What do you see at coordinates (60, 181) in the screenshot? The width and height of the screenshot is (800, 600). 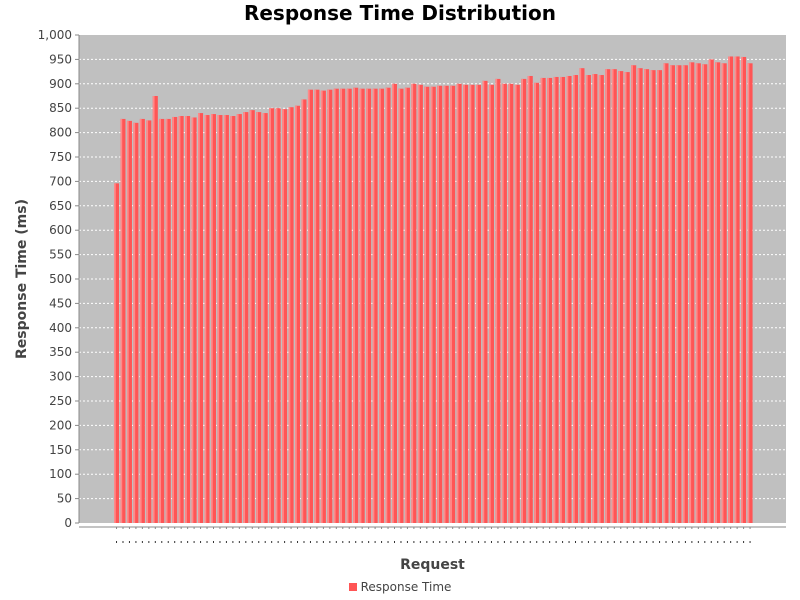 I see `y-tick-label: 700` at bounding box center [60, 181].